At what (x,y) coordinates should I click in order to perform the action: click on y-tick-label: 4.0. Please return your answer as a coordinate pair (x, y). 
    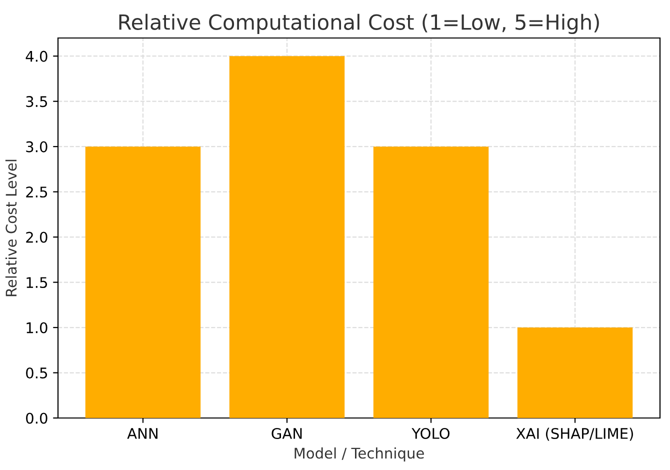
    Looking at the image, I should click on (37, 56).